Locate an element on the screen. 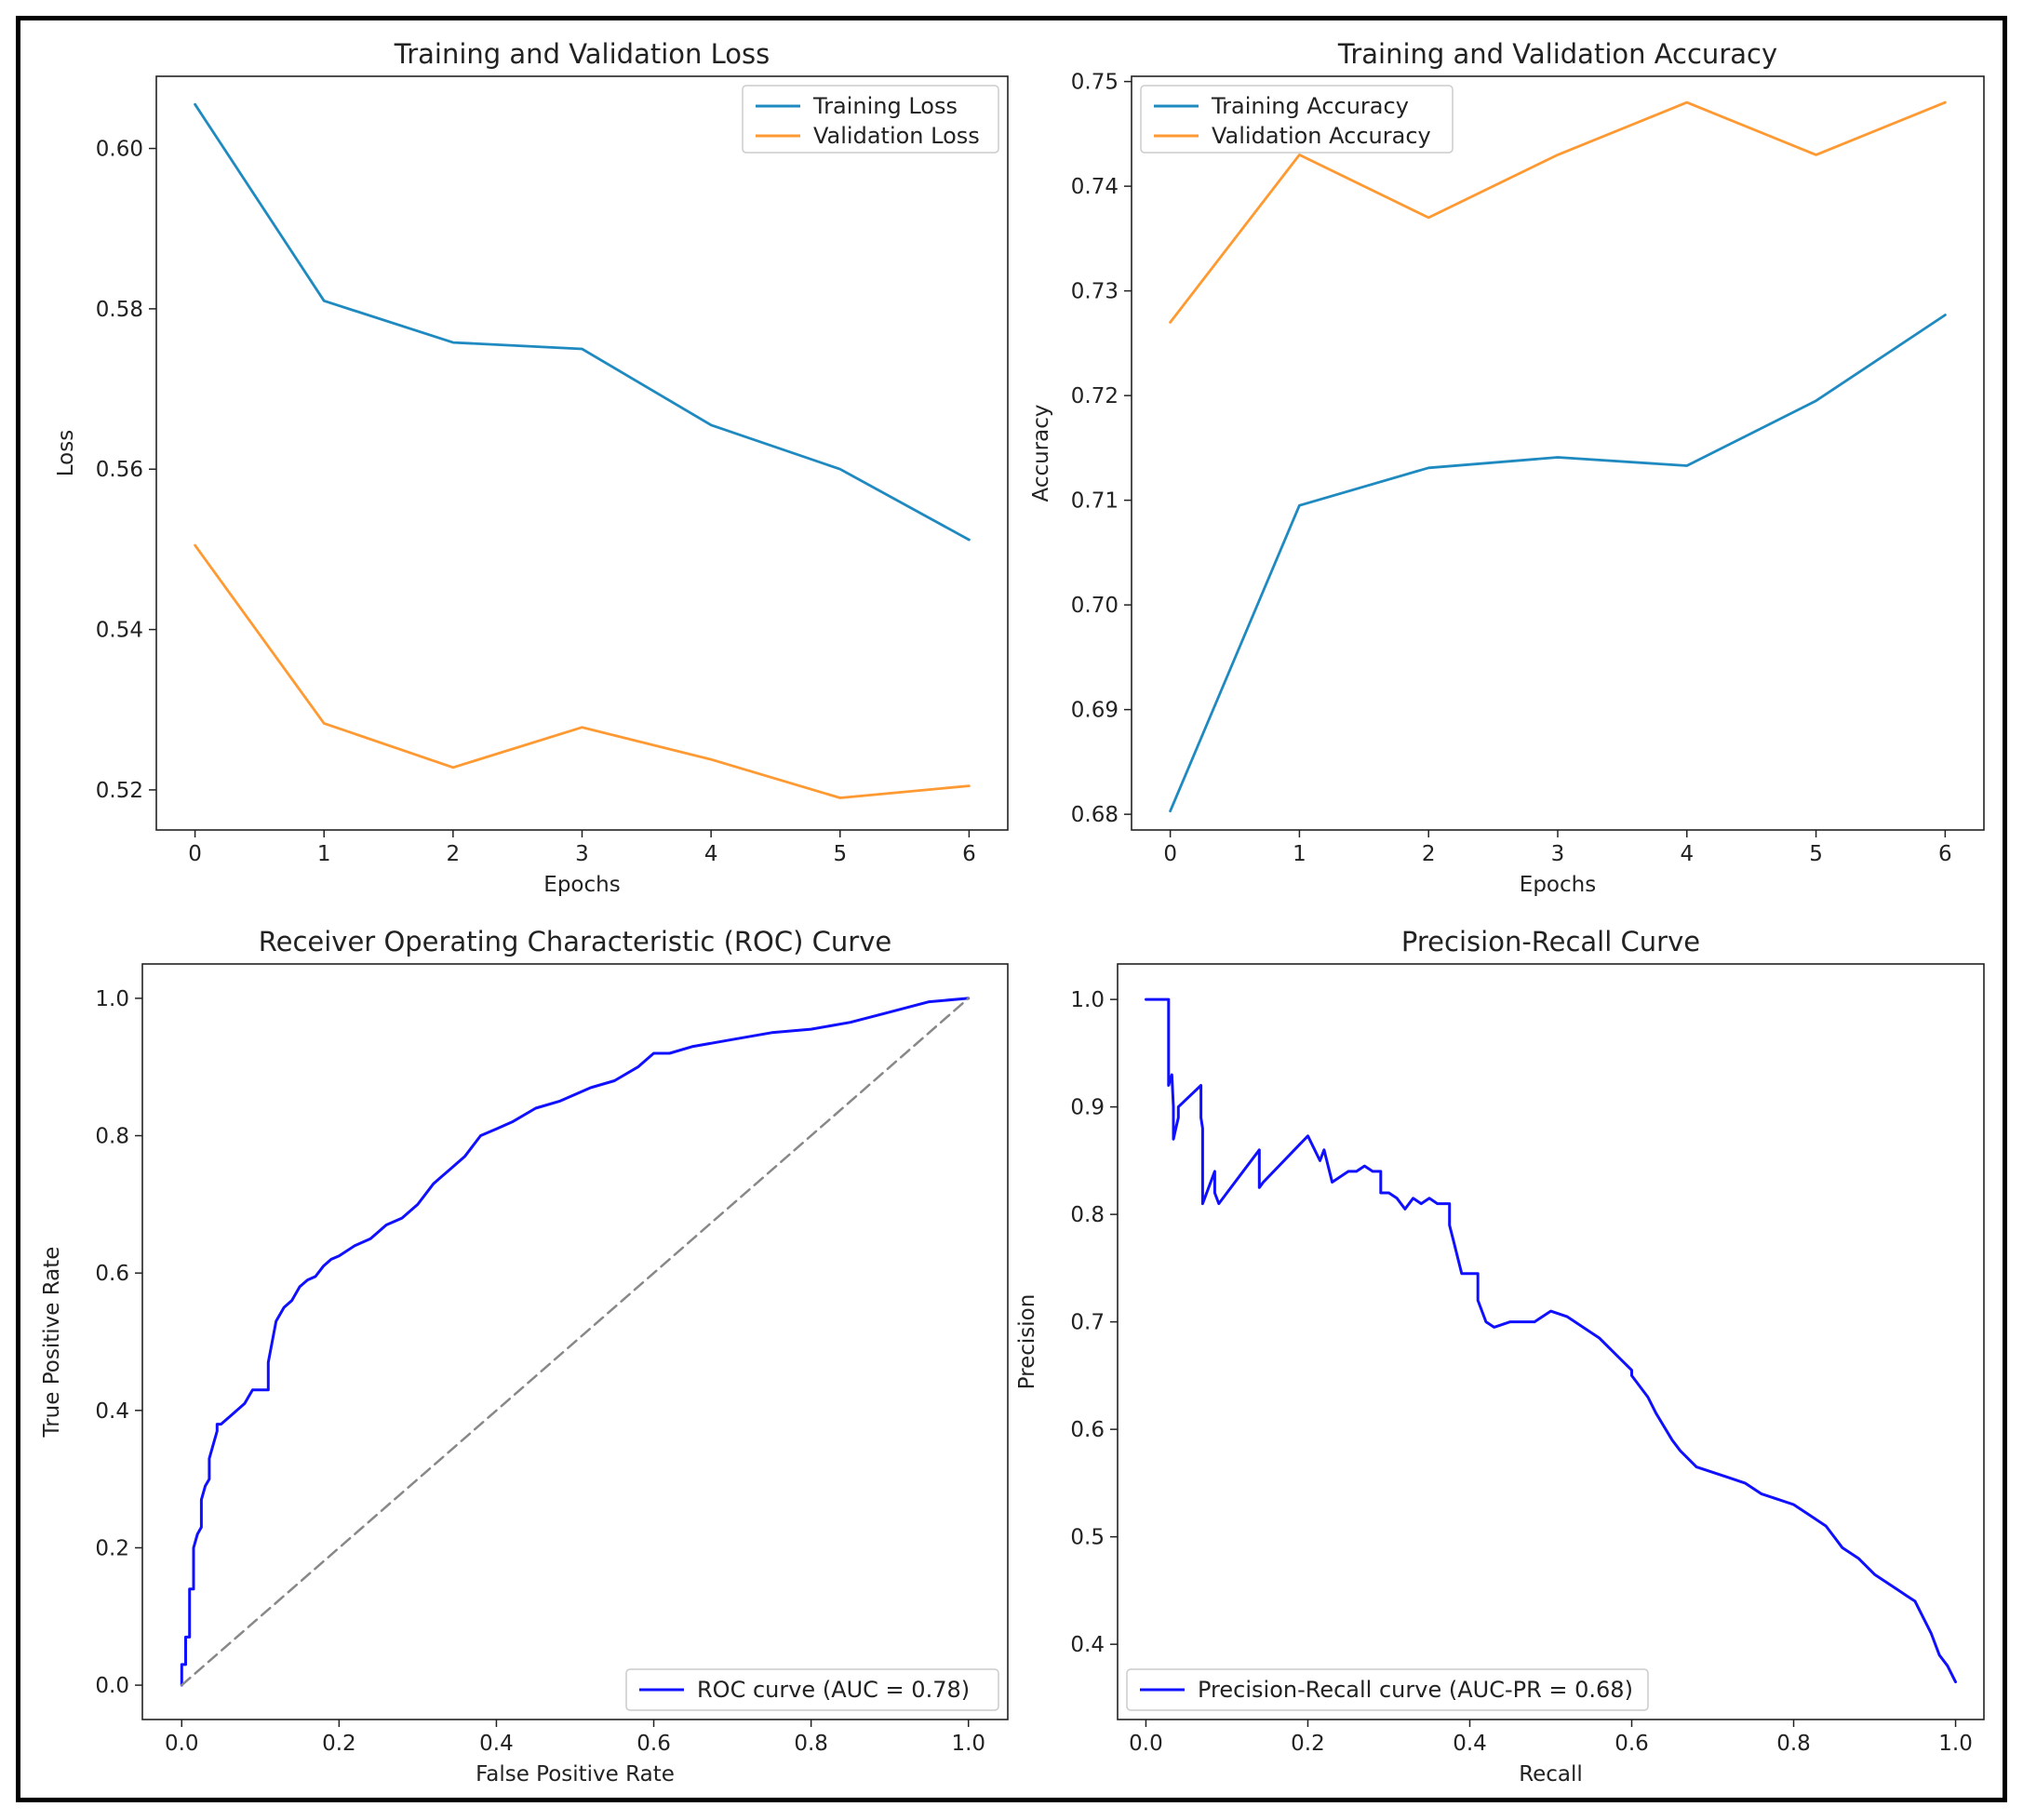  legend-label: Validation Loss is located at coordinates (896, 136).